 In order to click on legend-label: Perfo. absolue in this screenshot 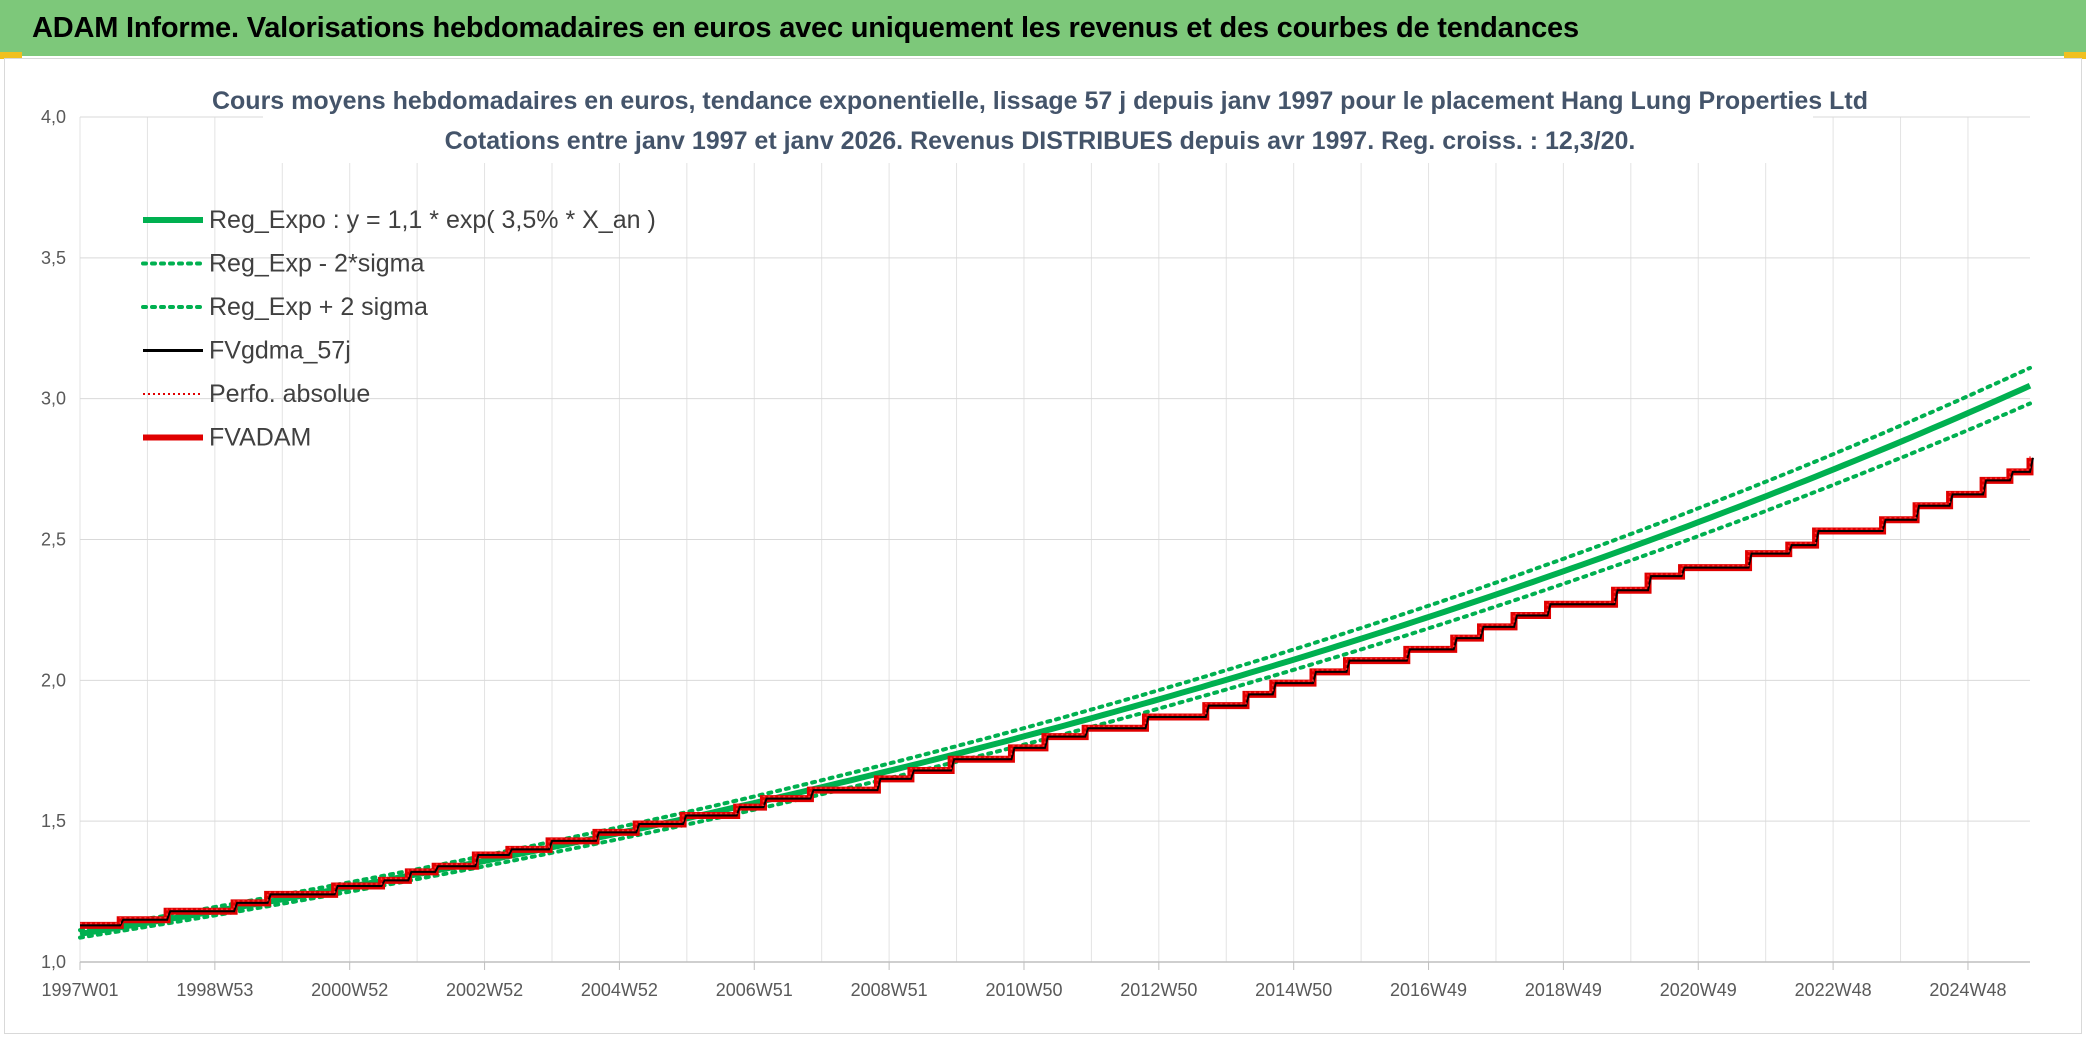, I will do `click(289, 394)`.